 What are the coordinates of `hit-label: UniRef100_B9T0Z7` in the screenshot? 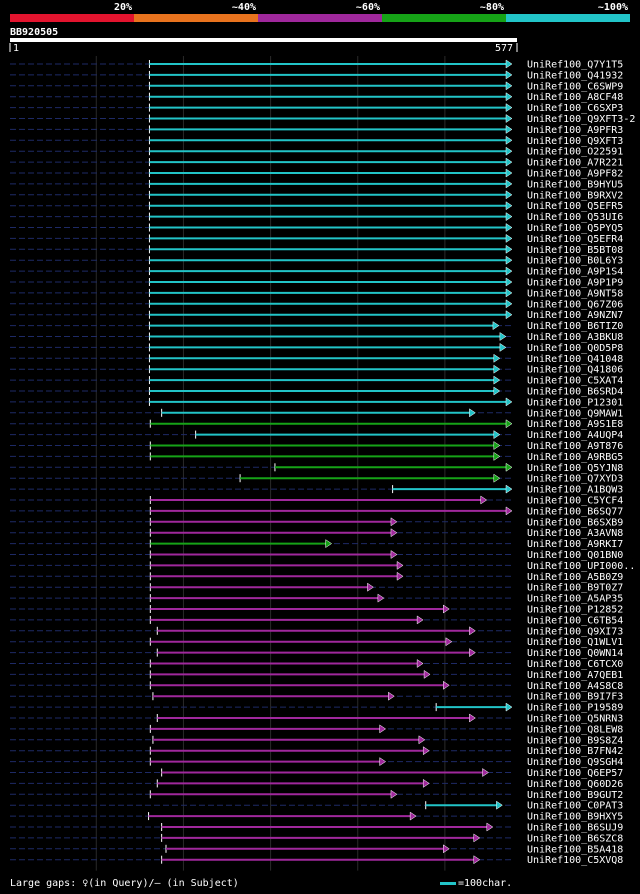 It's located at (575, 588).